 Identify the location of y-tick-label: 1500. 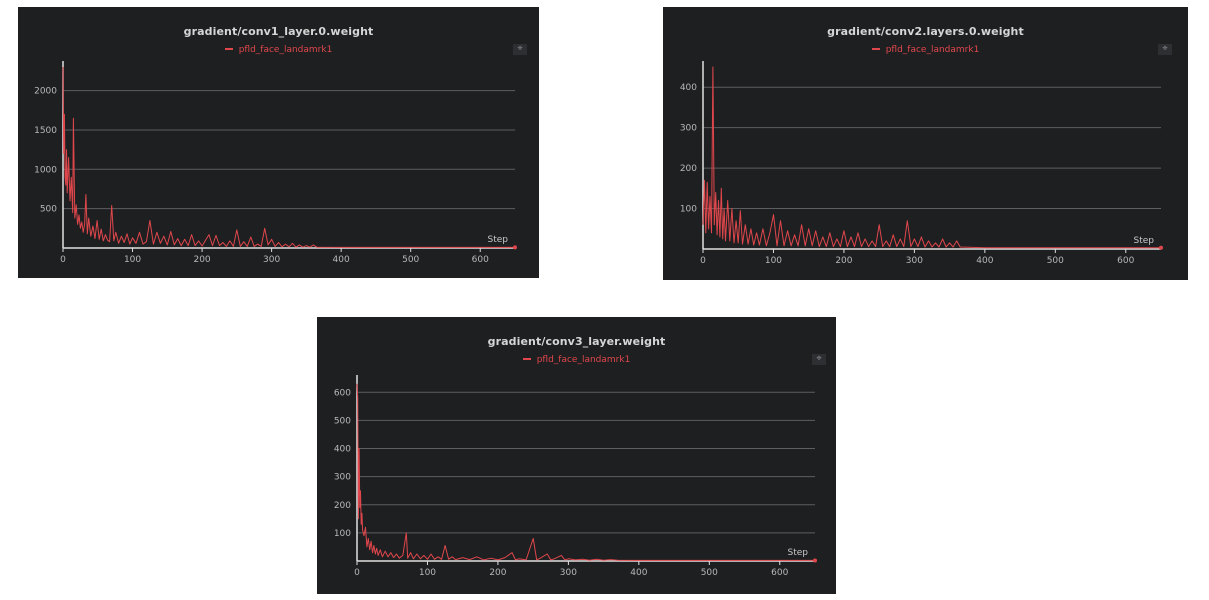
(45, 131).